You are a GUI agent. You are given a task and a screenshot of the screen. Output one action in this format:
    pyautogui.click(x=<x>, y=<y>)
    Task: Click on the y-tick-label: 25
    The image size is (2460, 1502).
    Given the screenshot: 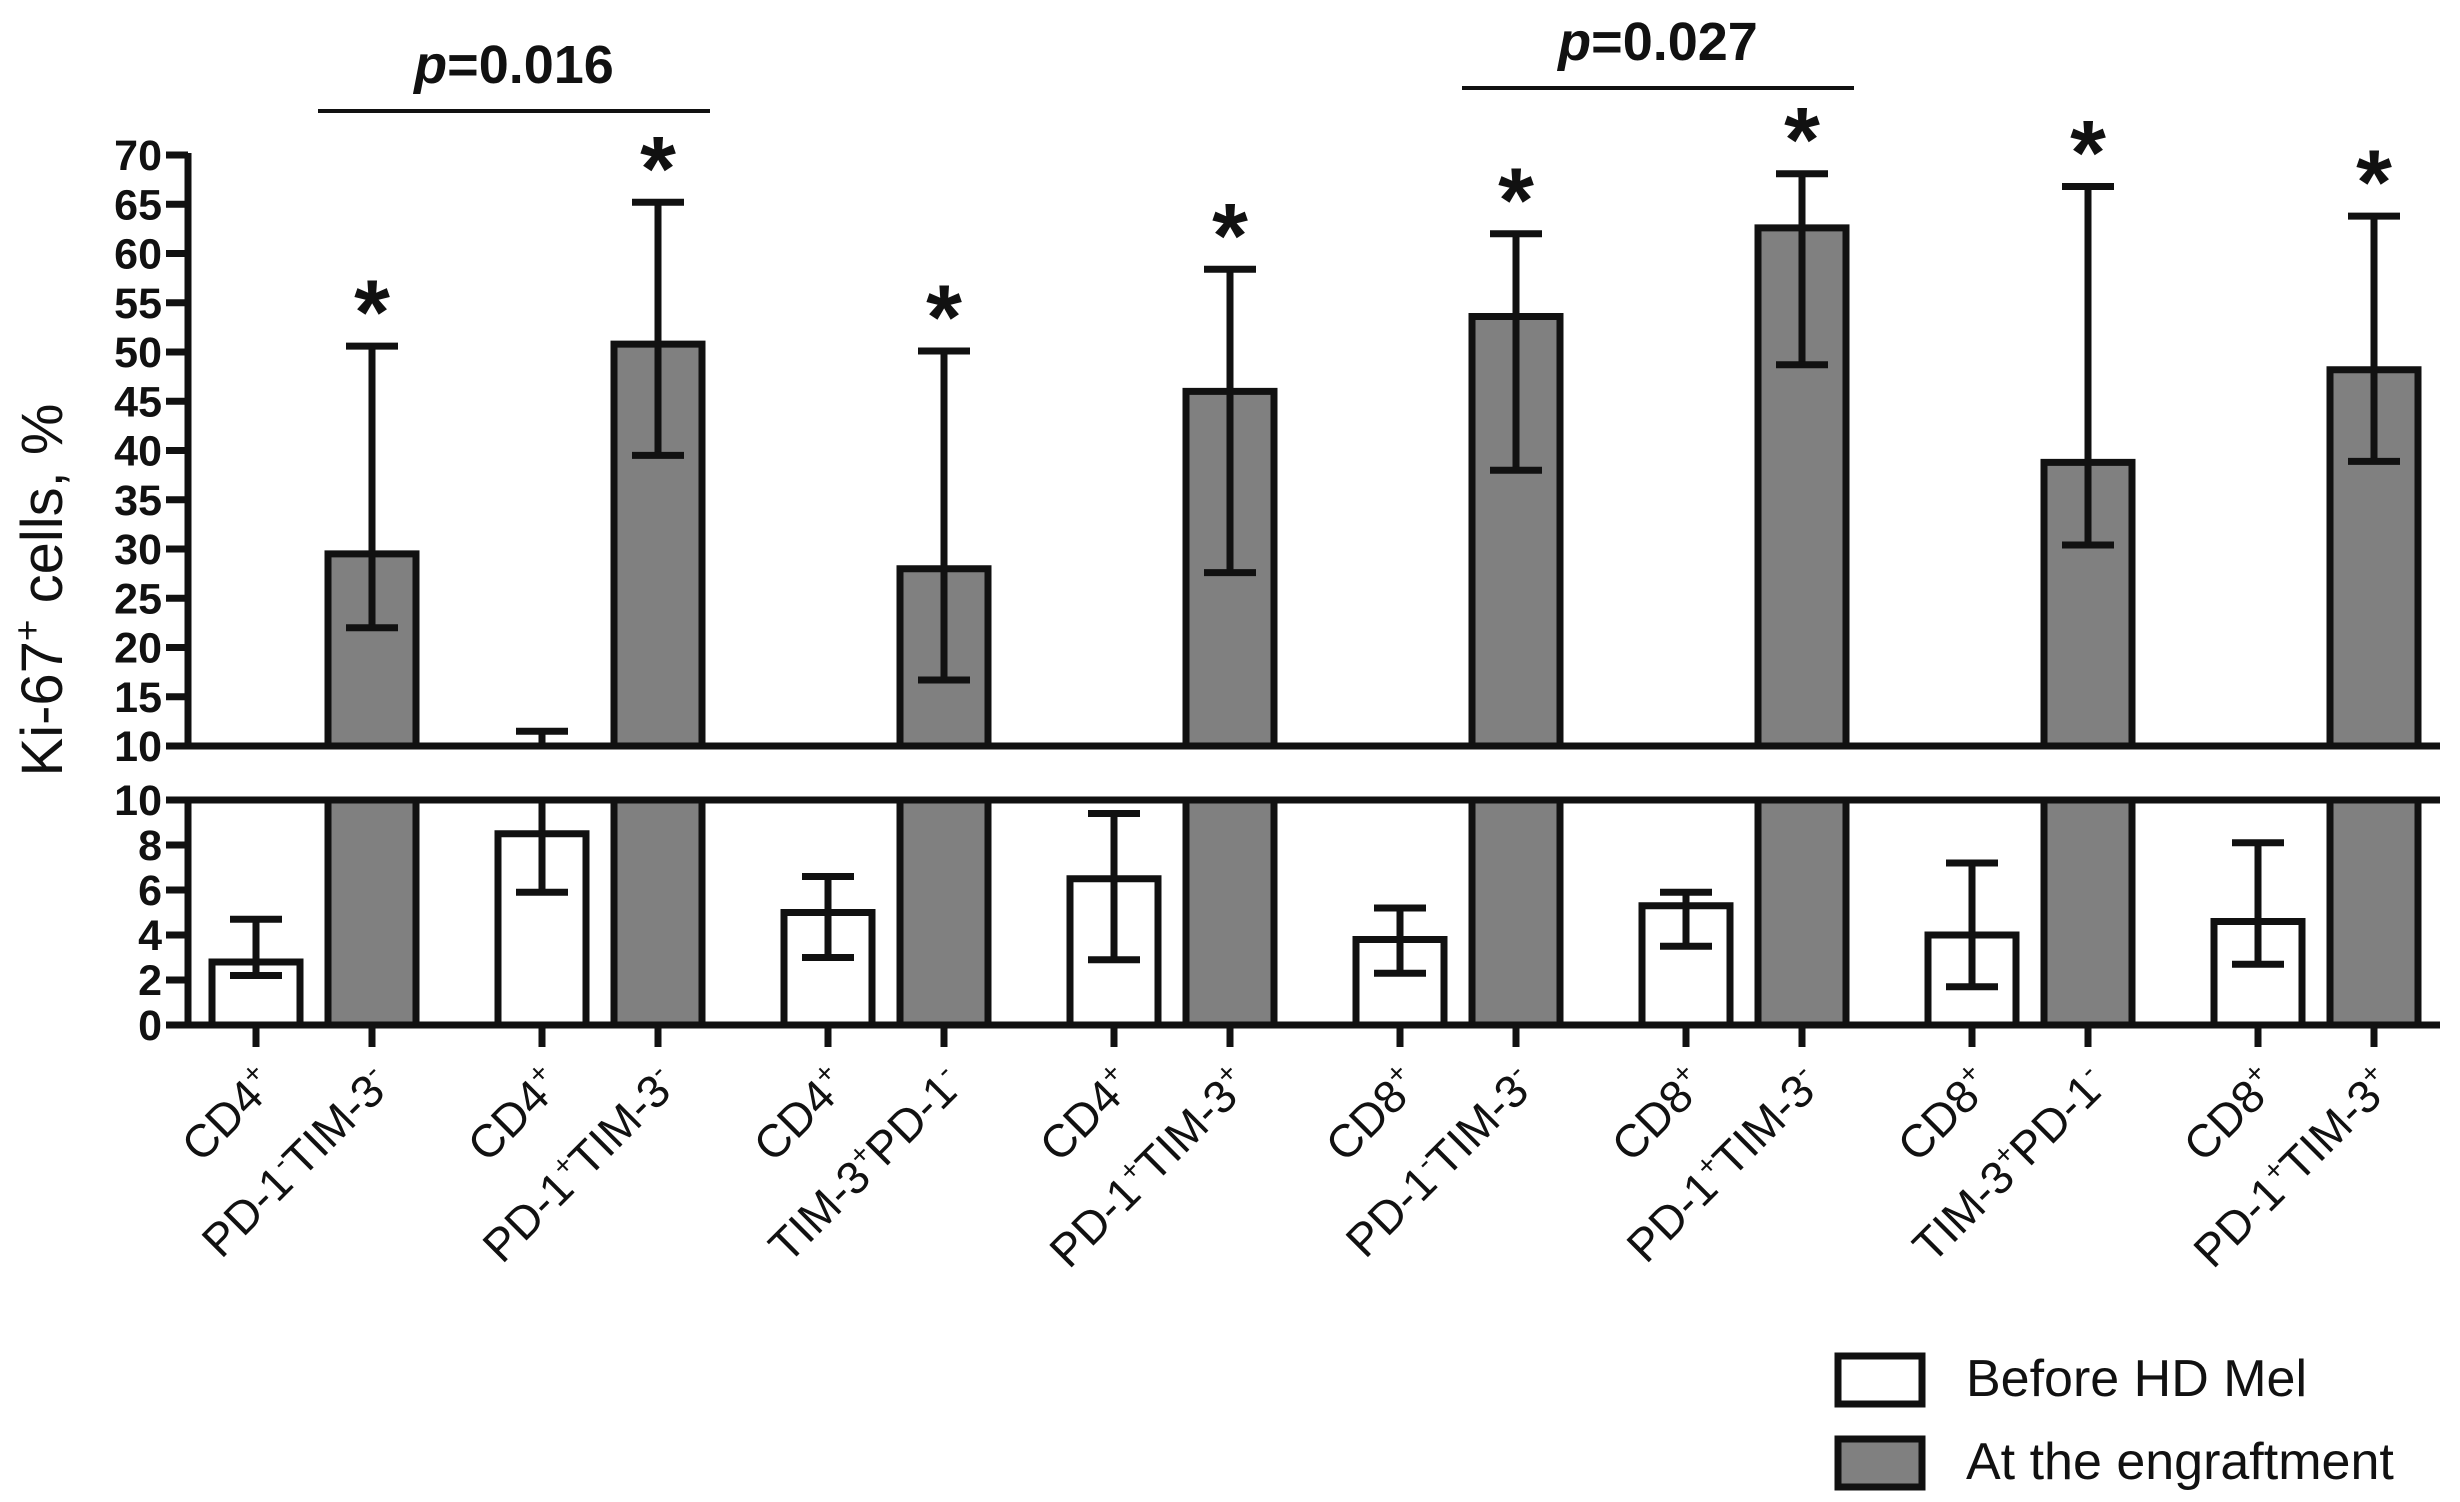 What is the action you would take?
    pyautogui.click(x=138, y=599)
    